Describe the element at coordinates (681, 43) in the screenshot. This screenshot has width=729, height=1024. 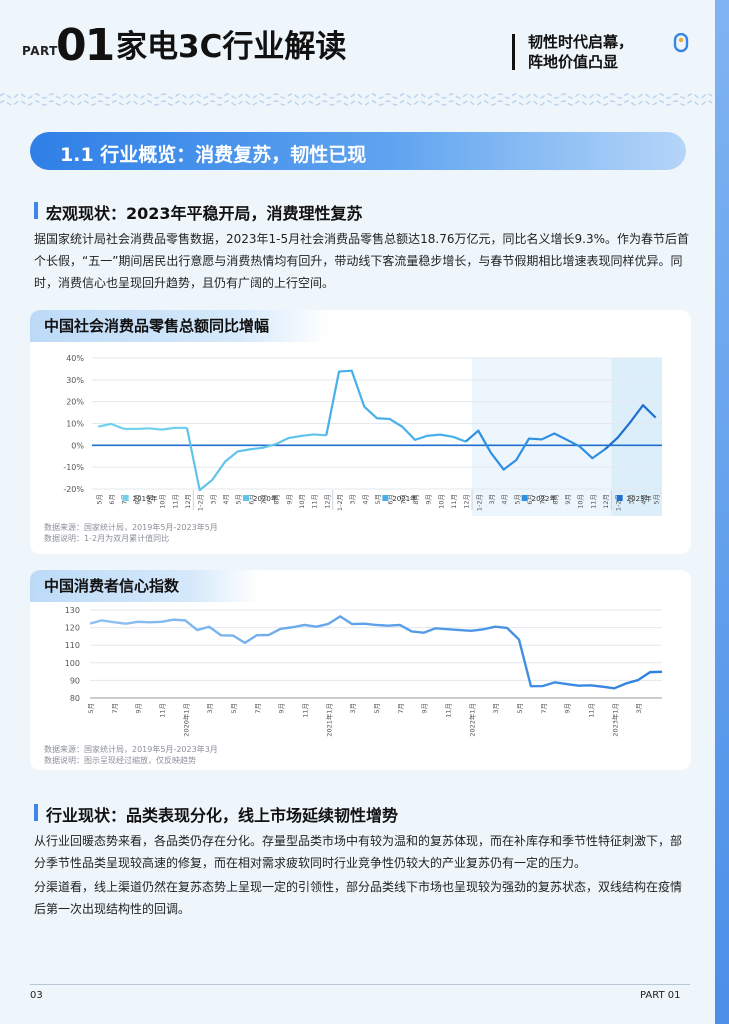
I see `location-pin-icon` at that location.